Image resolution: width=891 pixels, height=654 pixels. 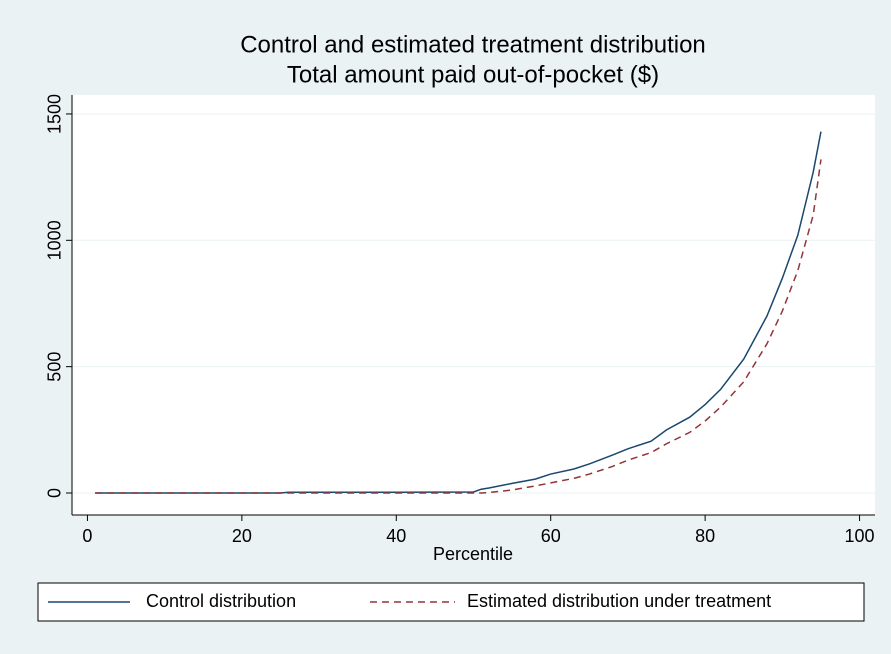 What do you see at coordinates (55, 367) in the screenshot?
I see `y-tick-label: 500` at bounding box center [55, 367].